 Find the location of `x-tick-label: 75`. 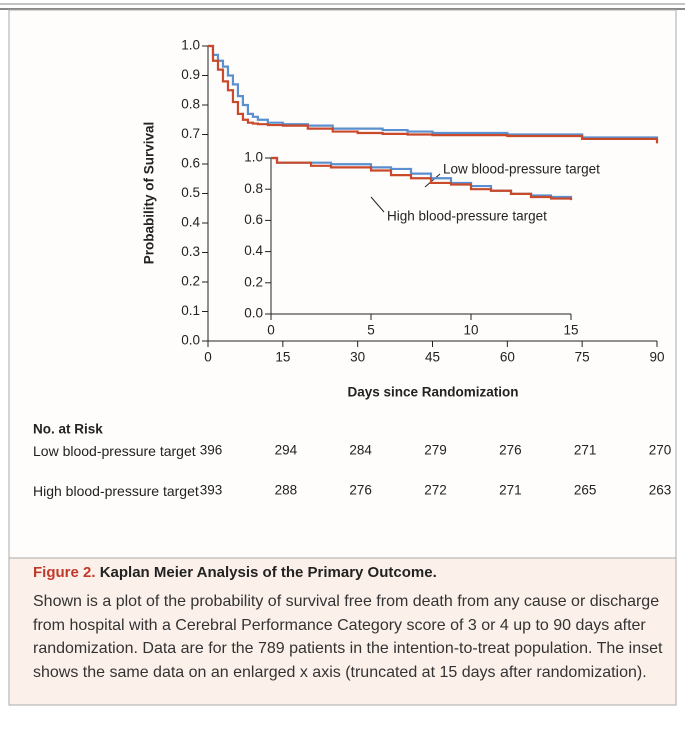

x-tick-label: 75 is located at coordinates (582, 357).